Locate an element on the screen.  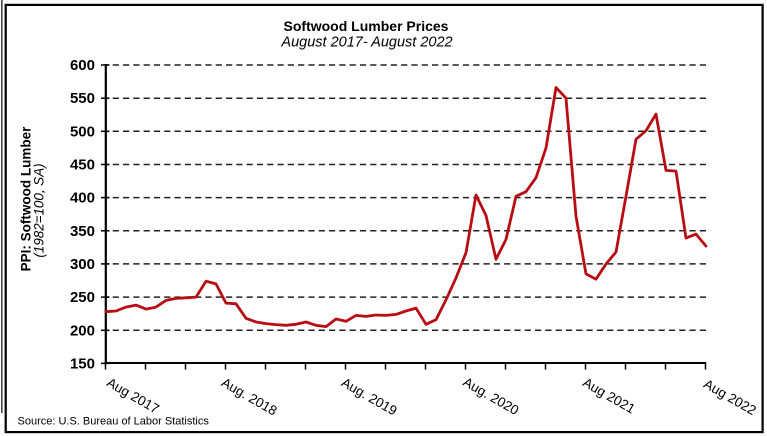
svg-text: 350 is located at coordinates (82, 231).